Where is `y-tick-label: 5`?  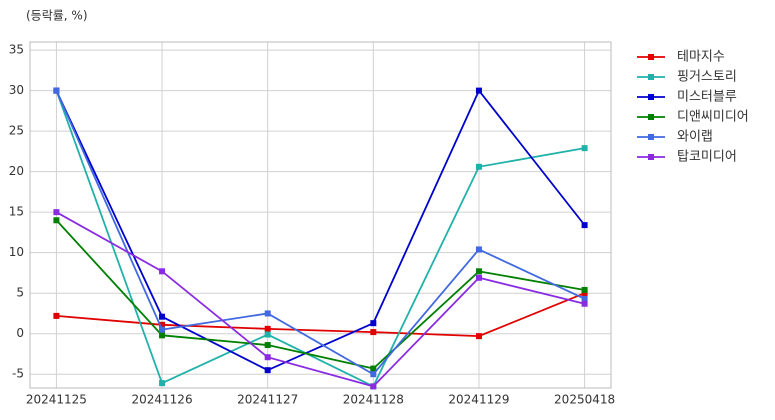 y-tick-label: 5 is located at coordinates (20, 293).